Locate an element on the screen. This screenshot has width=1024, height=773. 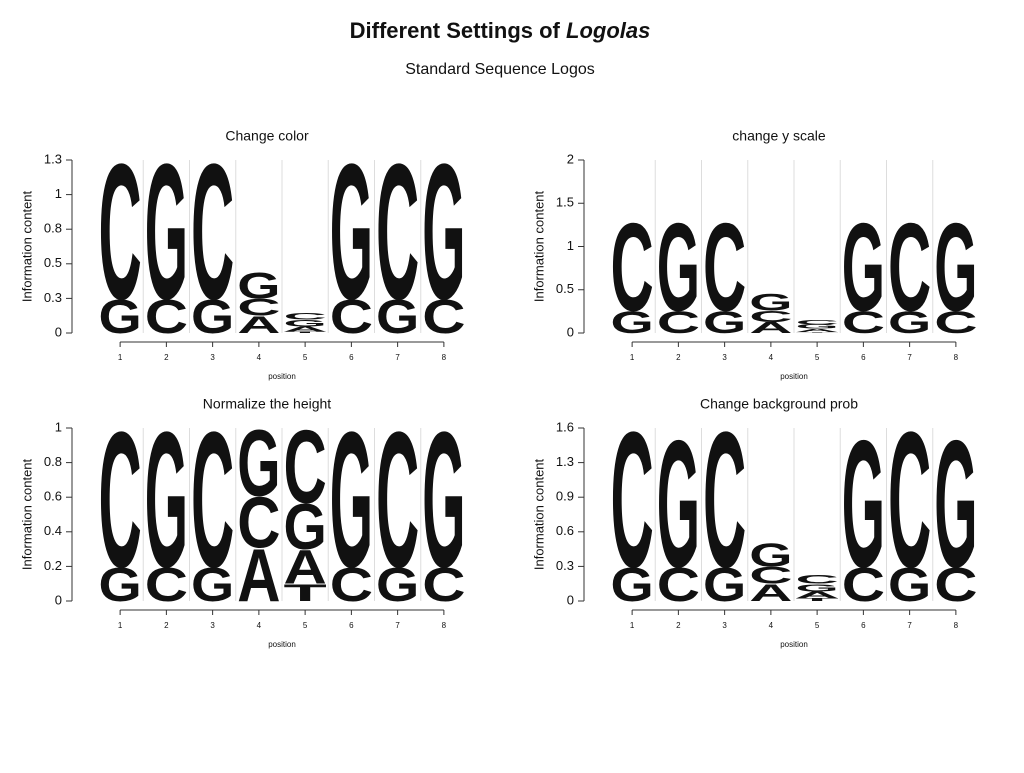
y-tick-label: 1.5 is located at coordinates (565, 202).